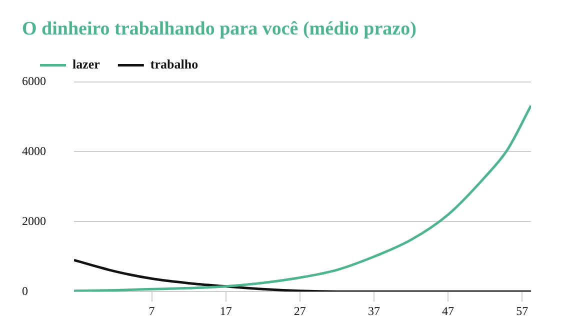 The image size is (569, 335). What do you see at coordinates (522, 311) in the screenshot?
I see `x-tick-label: 57` at bounding box center [522, 311].